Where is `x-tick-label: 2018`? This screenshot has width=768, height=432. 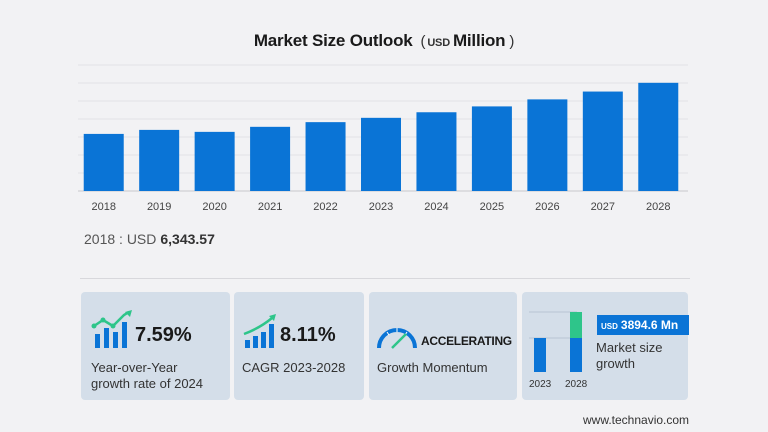 x-tick-label: 2018 is located at coordinates (103, 207).